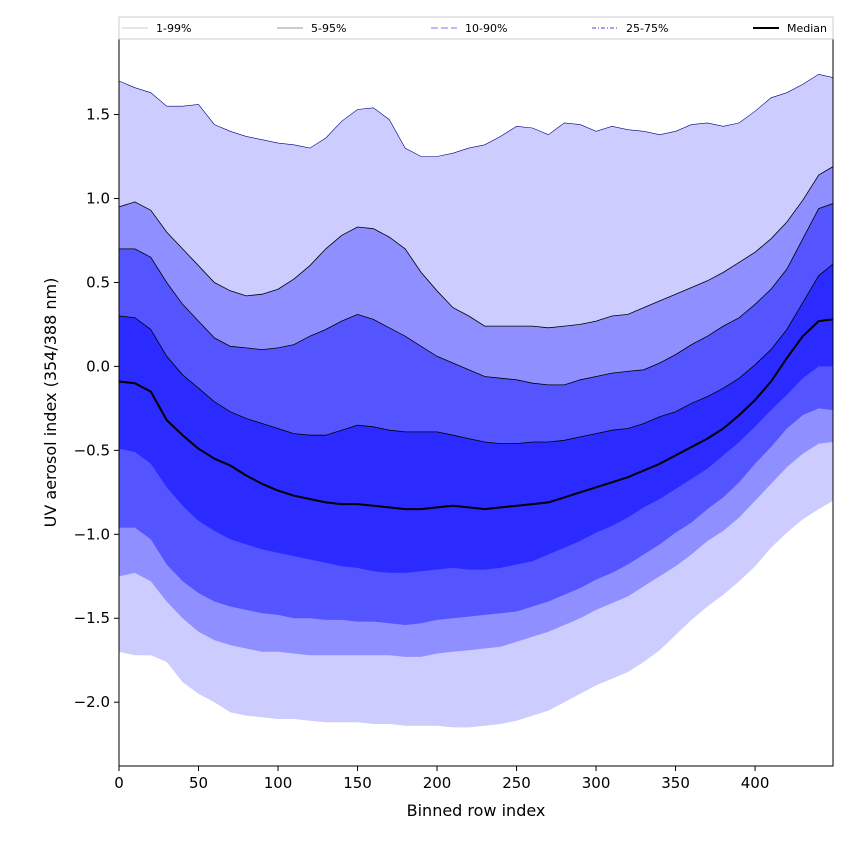 The width and height of the screenshot is (850, 850). What do you see at coordinates (92, 450) in the screenshot?
I see `y-tick-label: −0.5` at bounding box center [92, 450].